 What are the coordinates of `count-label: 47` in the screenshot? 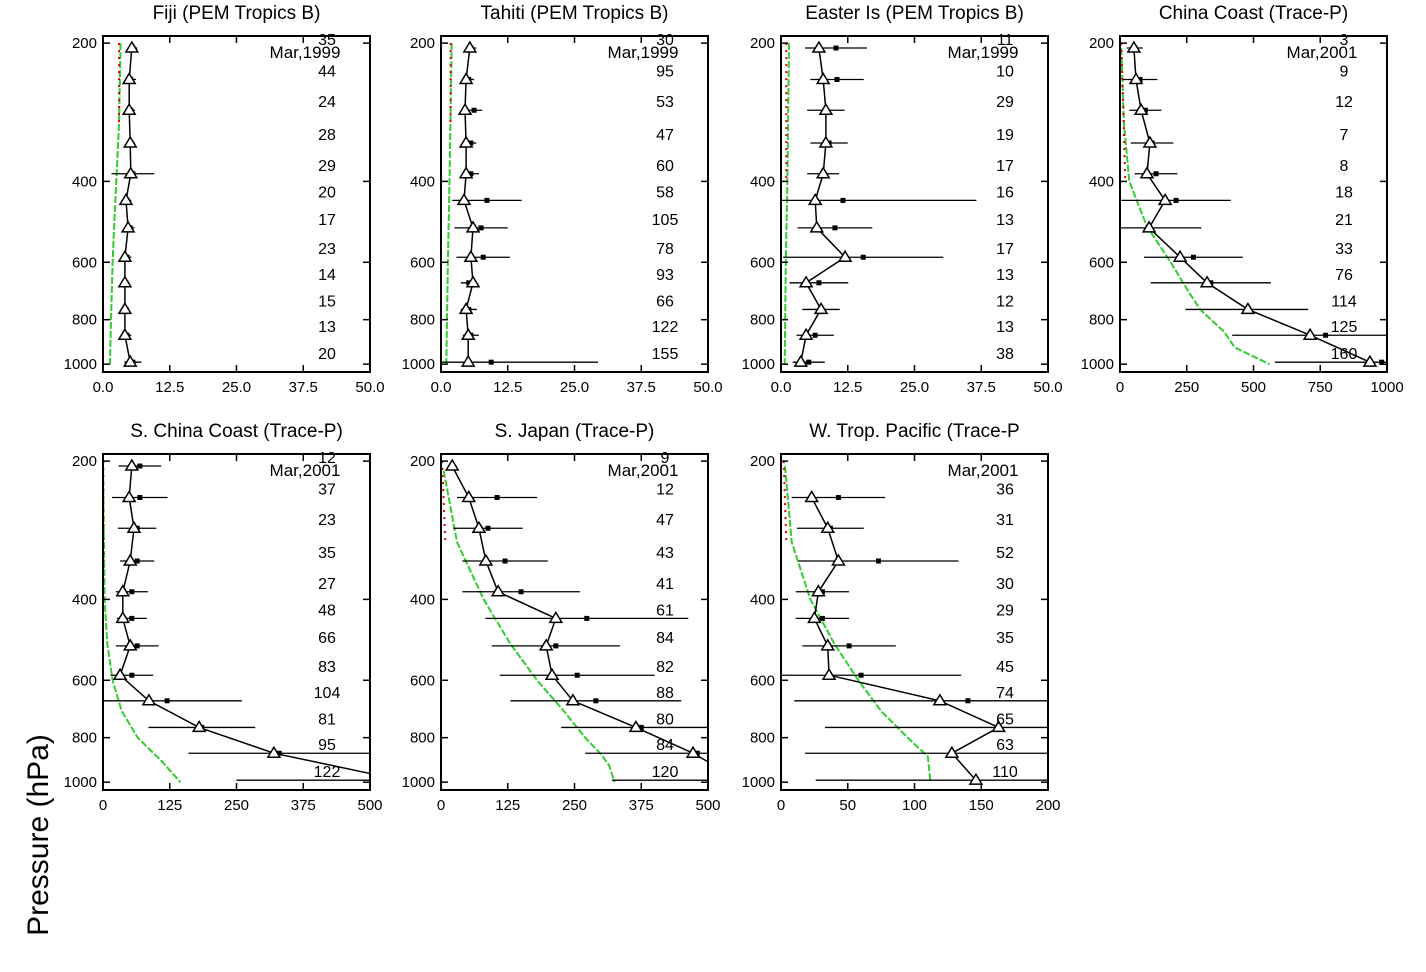 It's located at (665, 520).